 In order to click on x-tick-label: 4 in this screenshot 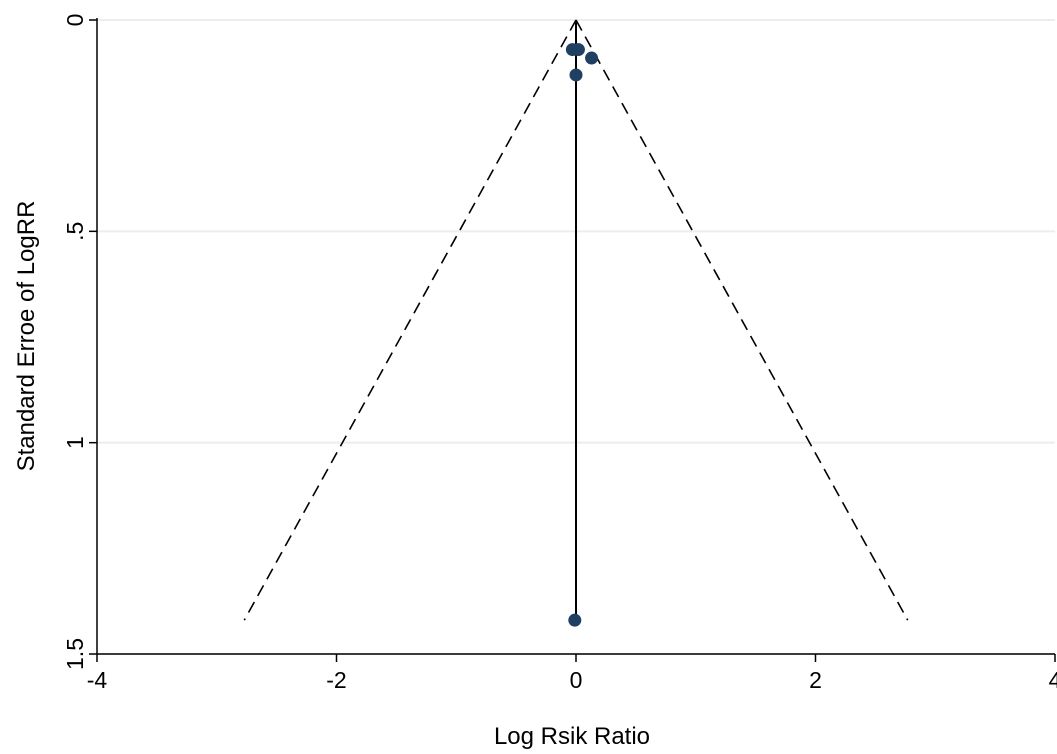, I will do `click(1053, 680)`.